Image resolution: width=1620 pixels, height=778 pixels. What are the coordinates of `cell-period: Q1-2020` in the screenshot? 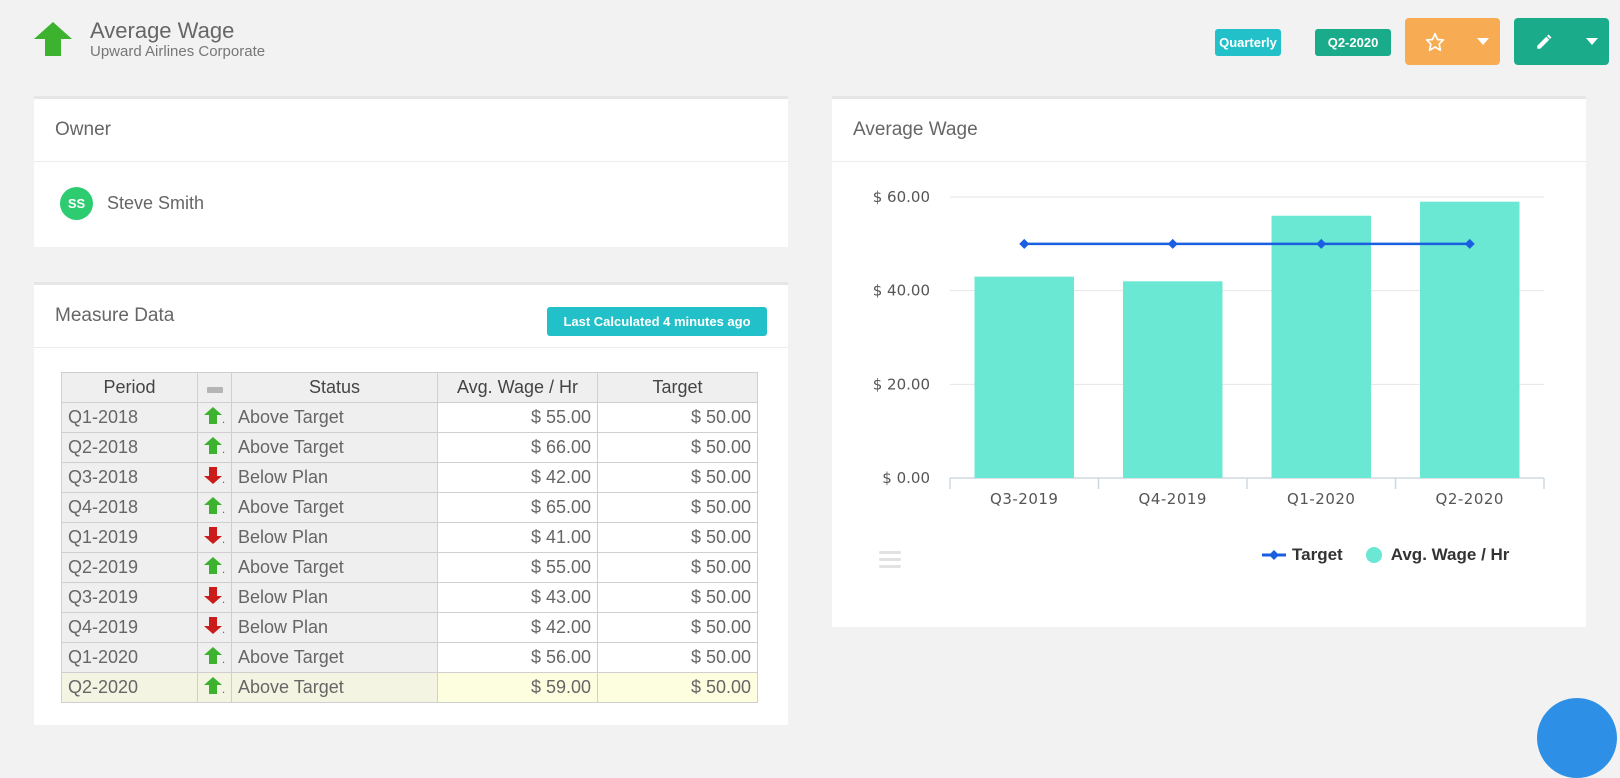 It's located at (129, 657).